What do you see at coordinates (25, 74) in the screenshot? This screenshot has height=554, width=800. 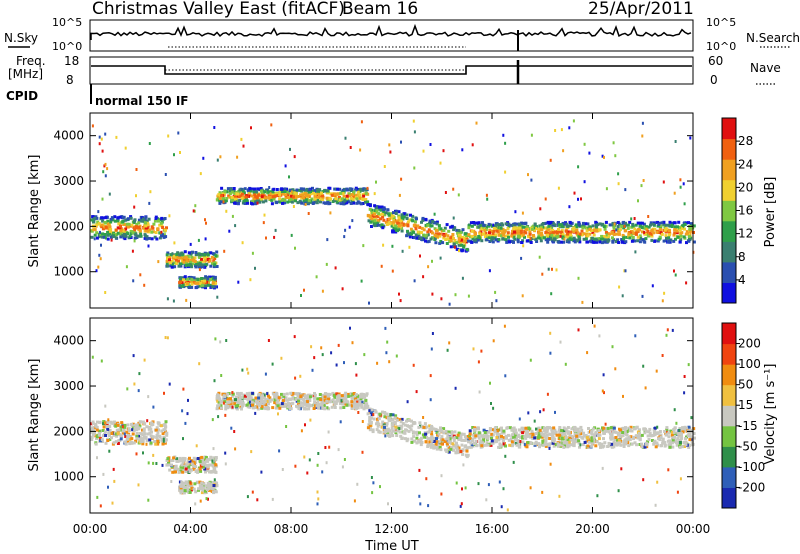 I see `freq-unit: [MHz]` at bounding box center [25, 74].